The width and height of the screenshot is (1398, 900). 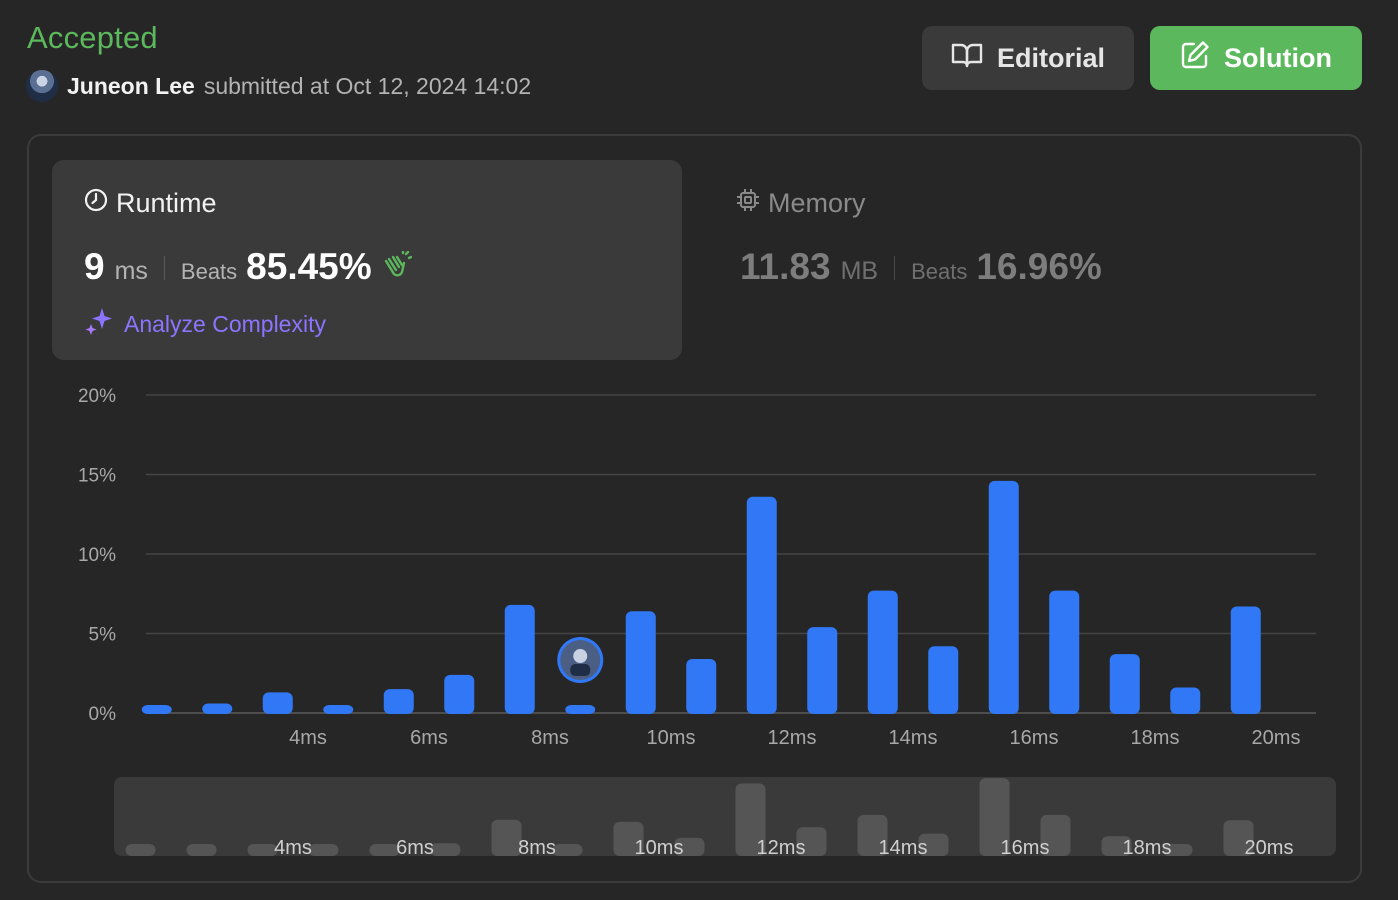 I want to click on editorial-button: Editorial, so click(x=1028, y=58).